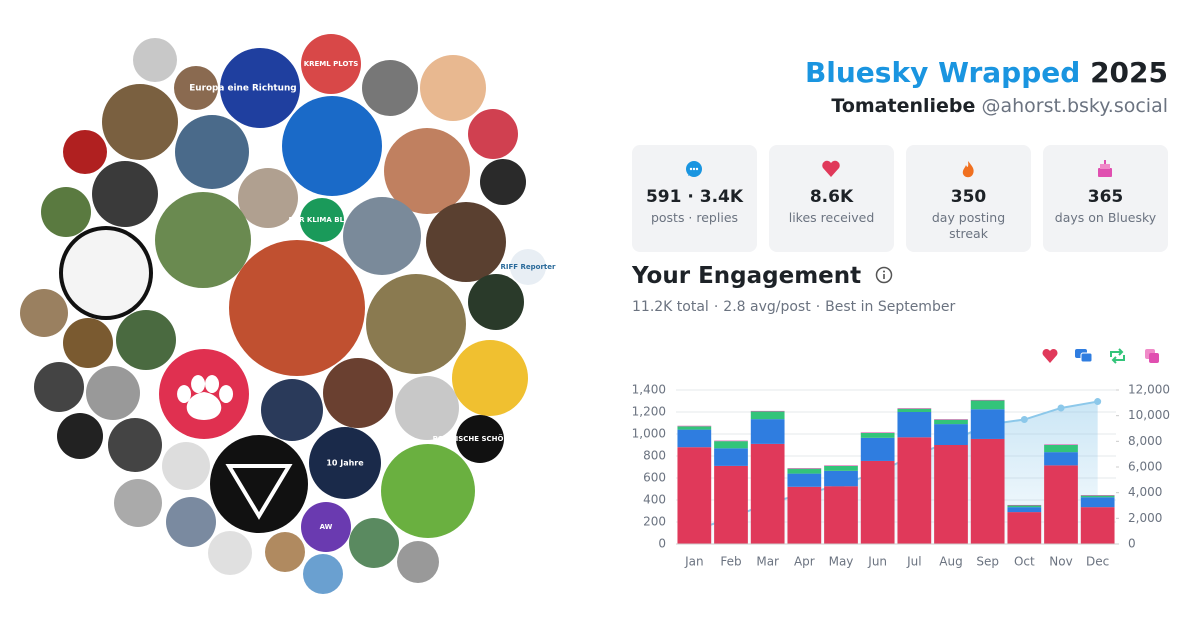 The width and height of the screenshot is (1200, 630). I want to click on y-tick-label: 400, so click(654, 500).